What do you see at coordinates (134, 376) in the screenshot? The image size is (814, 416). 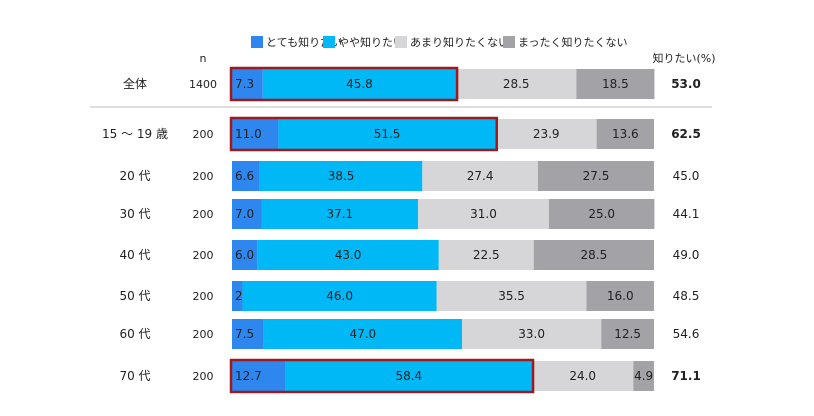 I see `category-label: 70 代` at bounding box center [134, 376].